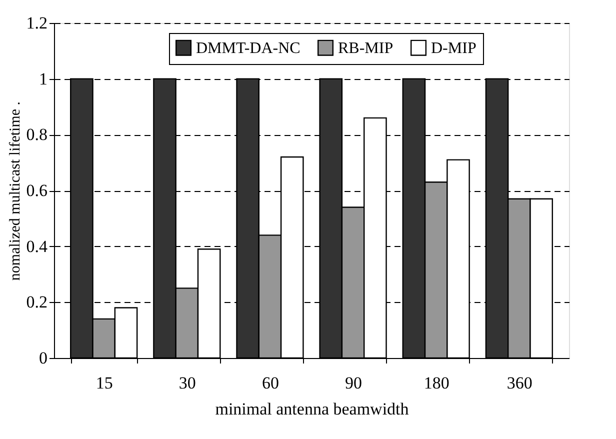 The image size is (616, 439). I want to click on y-tick-label: 0.2, so click(37, 302).